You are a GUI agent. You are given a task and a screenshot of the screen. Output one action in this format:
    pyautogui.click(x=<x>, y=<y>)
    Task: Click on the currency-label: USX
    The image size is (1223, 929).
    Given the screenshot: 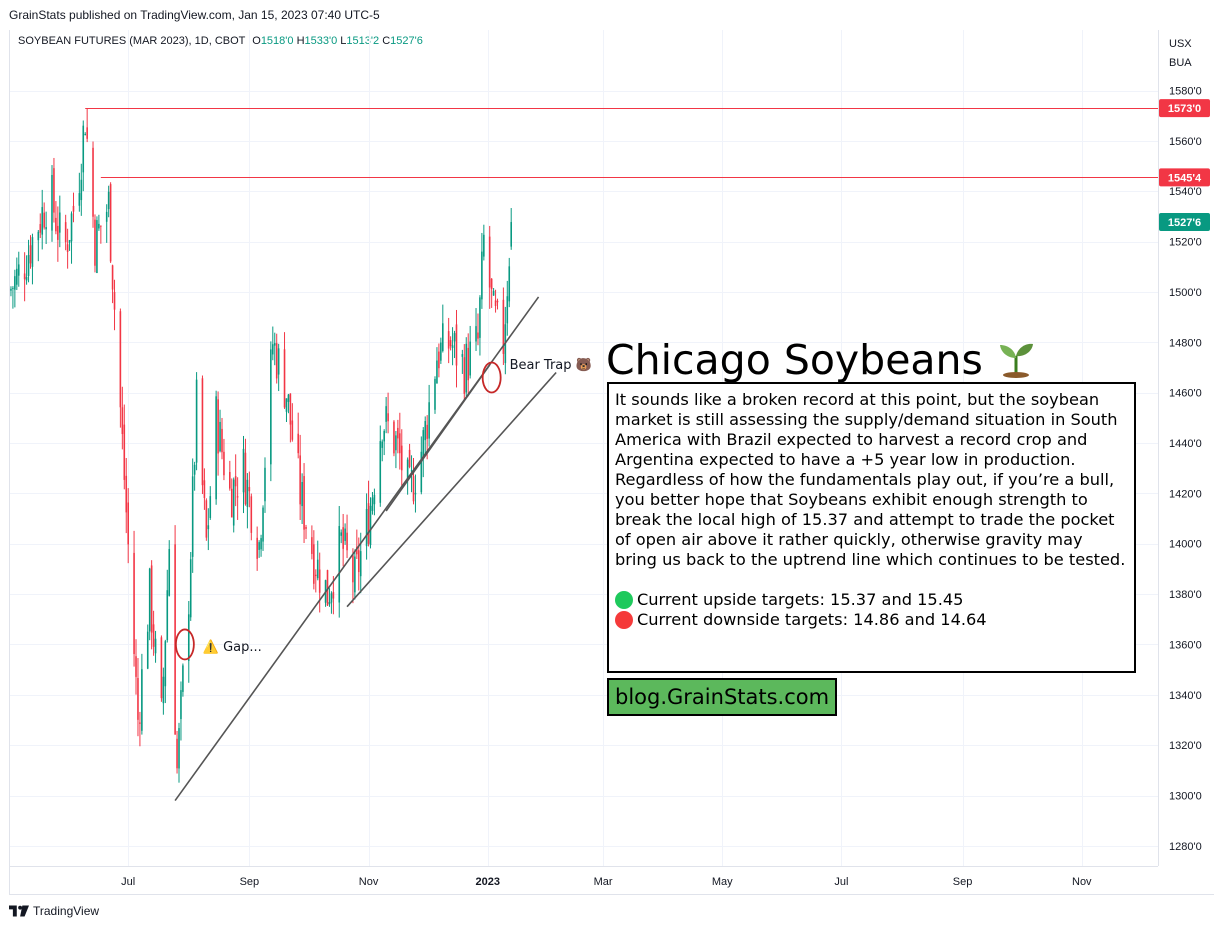 What is the action you would take?
    pyautogui.click(x=1180, y=44)
    